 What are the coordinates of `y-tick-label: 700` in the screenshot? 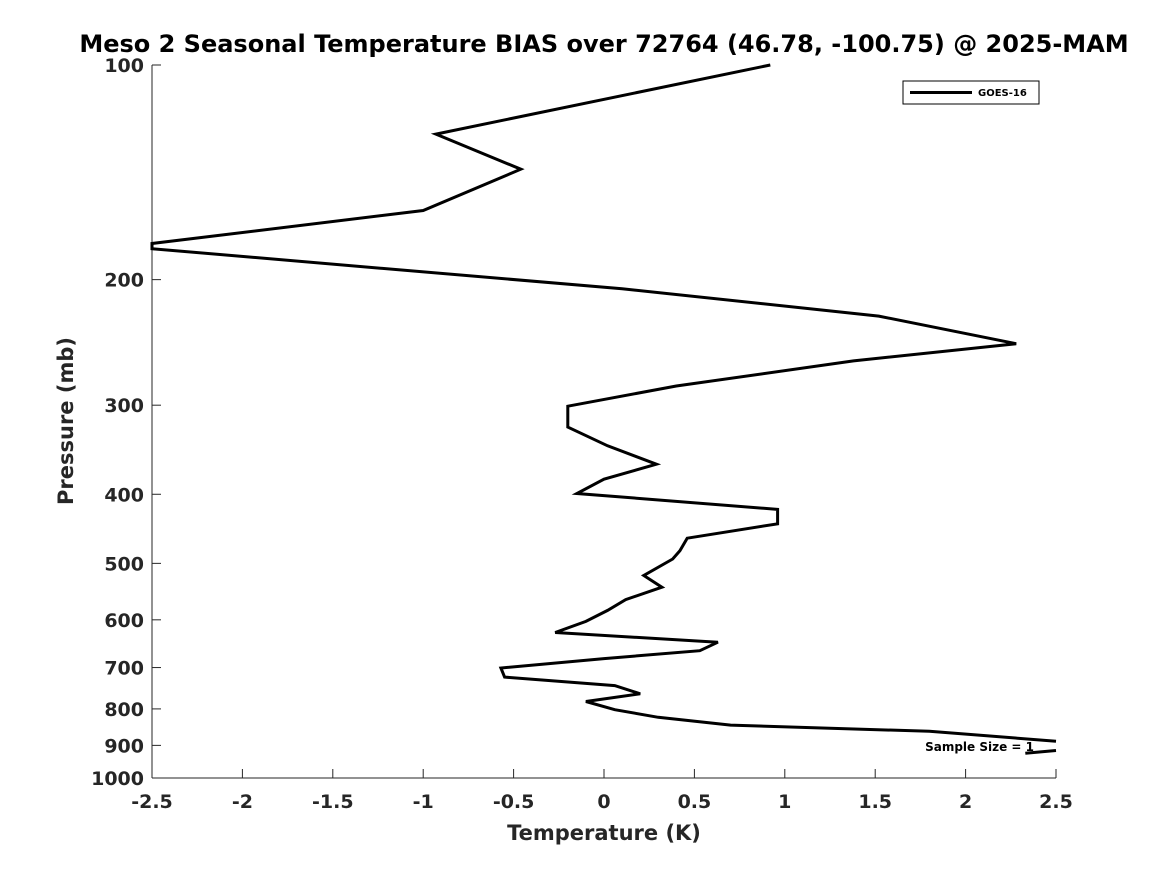 It's located at (124, 669).